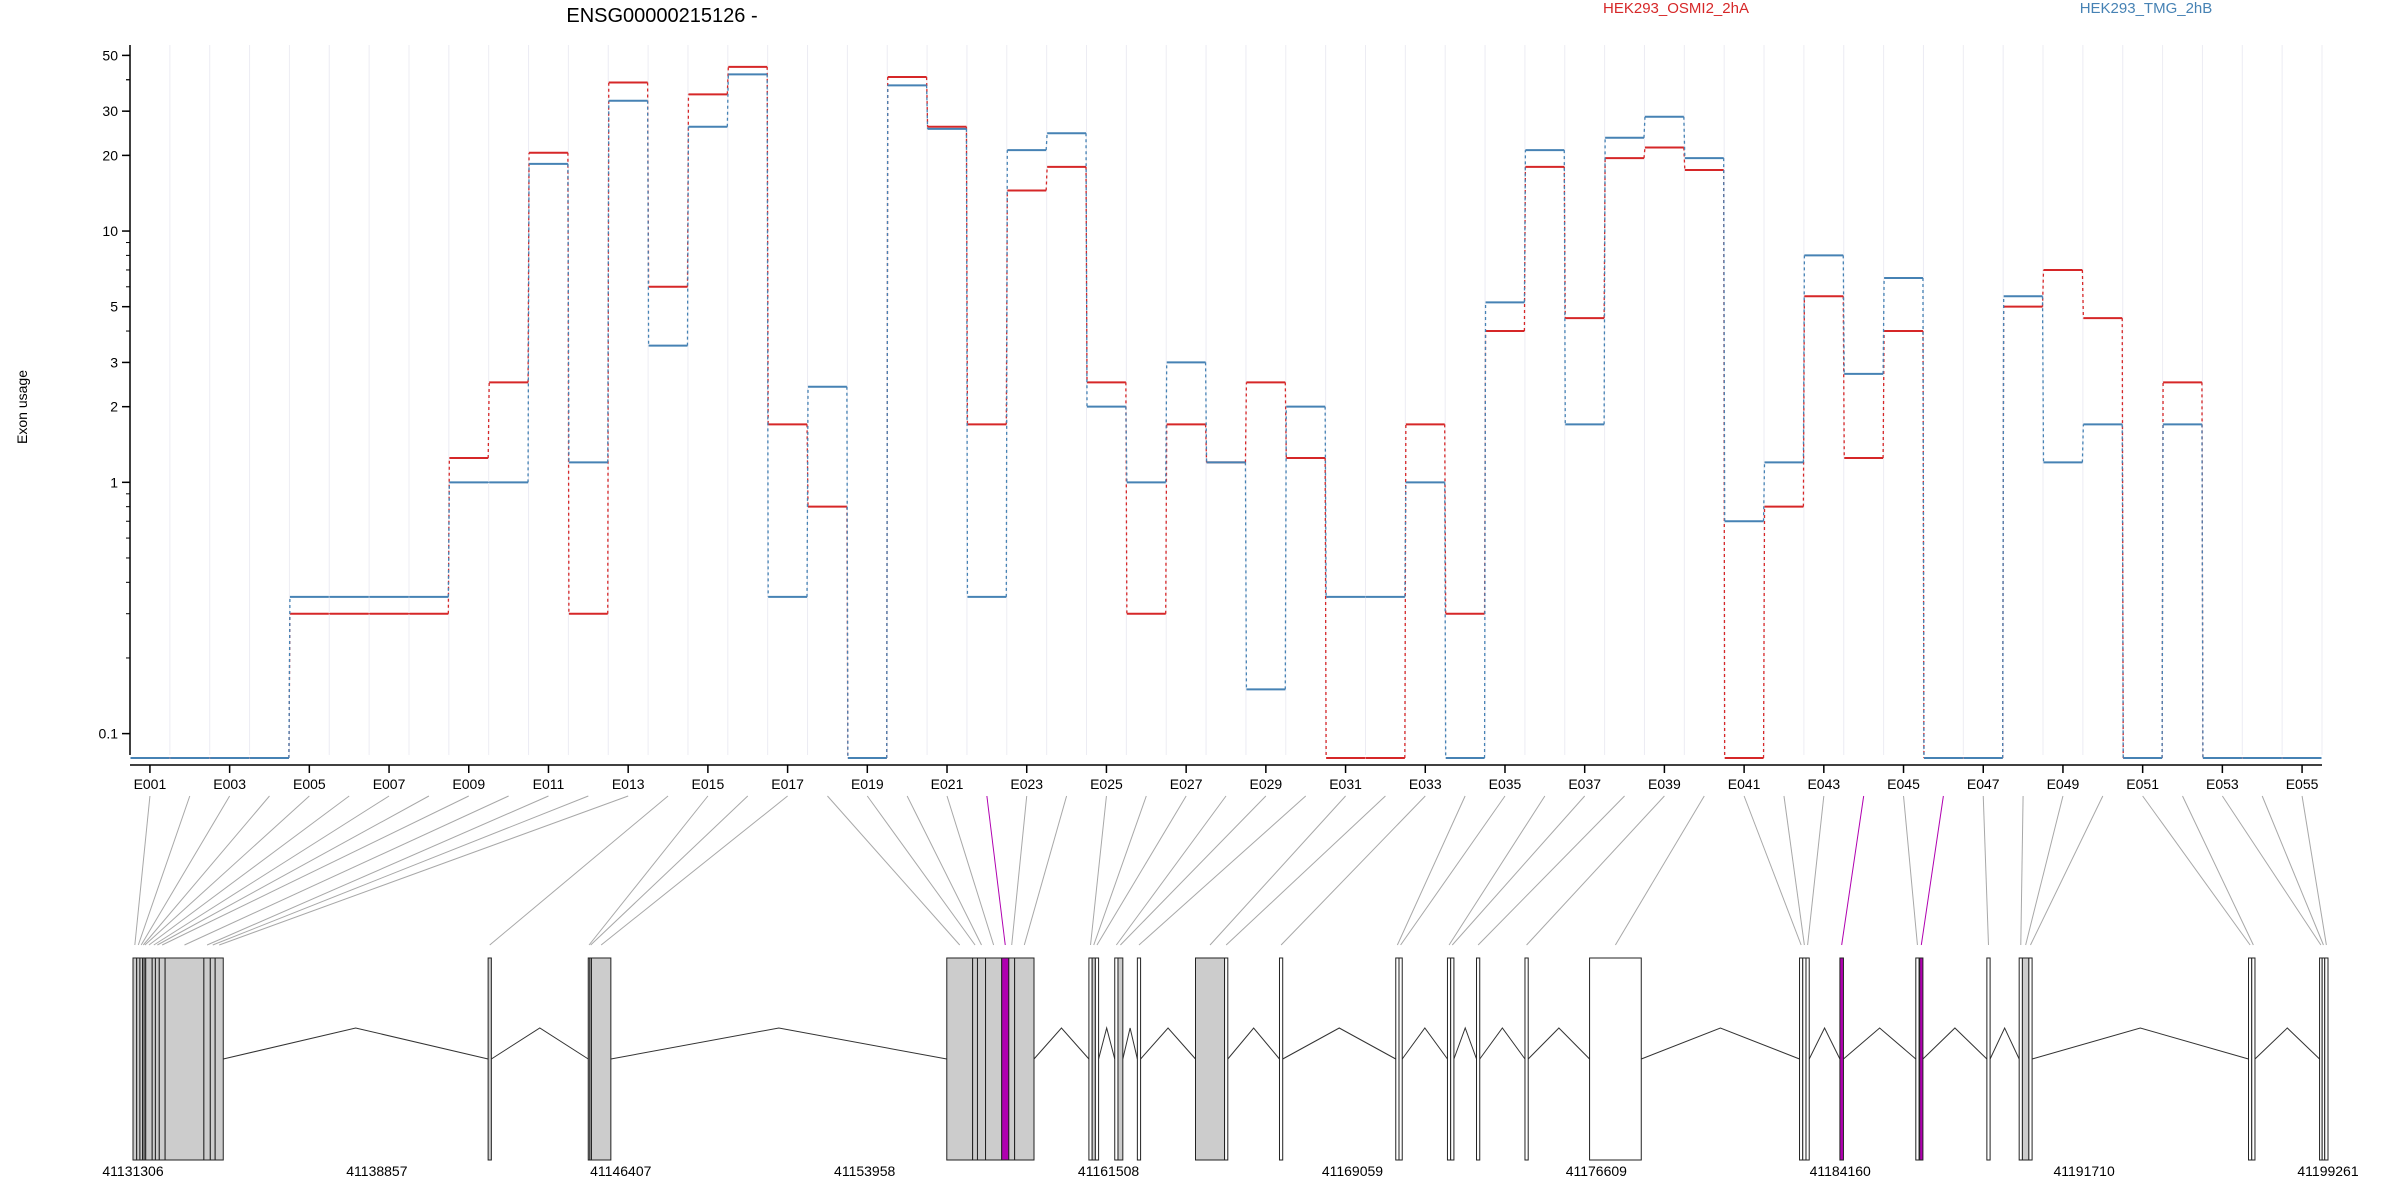 The image size is (2400, 1200). I want to click on x-tick-label-E019: E019, so click(867, 784).